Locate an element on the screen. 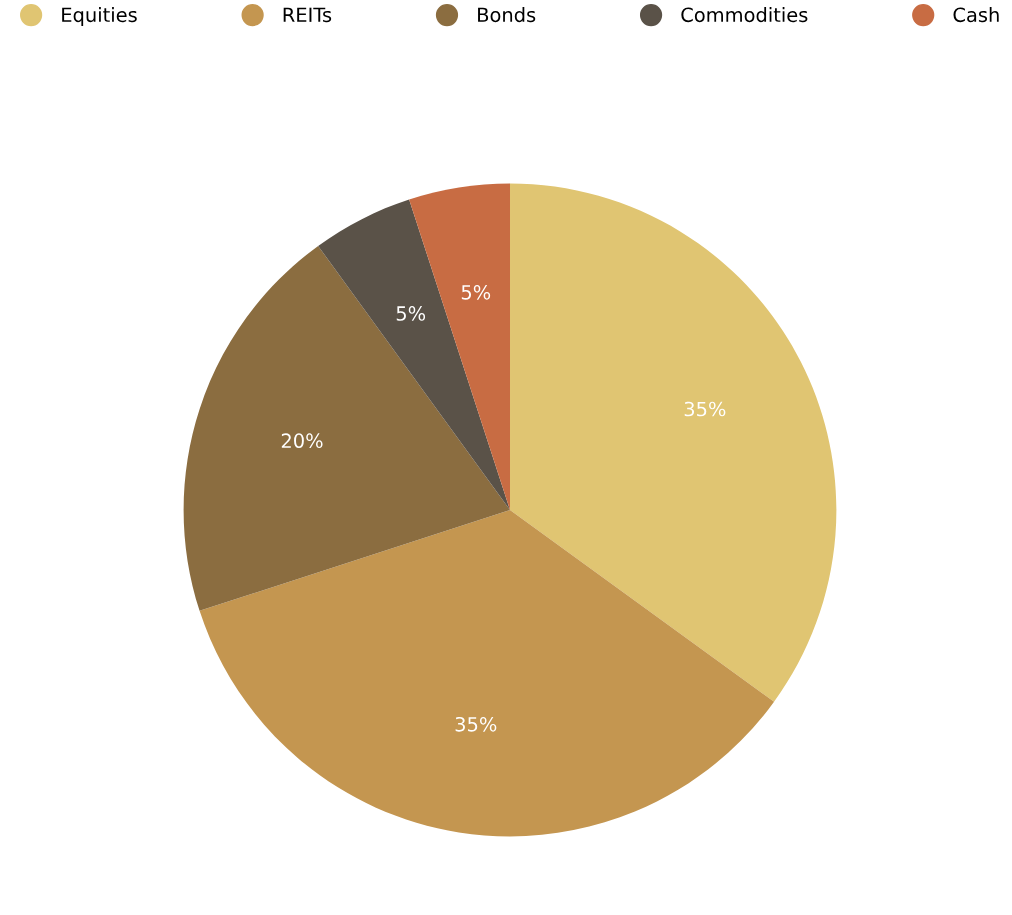 The width and height of the screenshot is (1012, 915). legend-label: REITs is located at coordinates (307, 15).